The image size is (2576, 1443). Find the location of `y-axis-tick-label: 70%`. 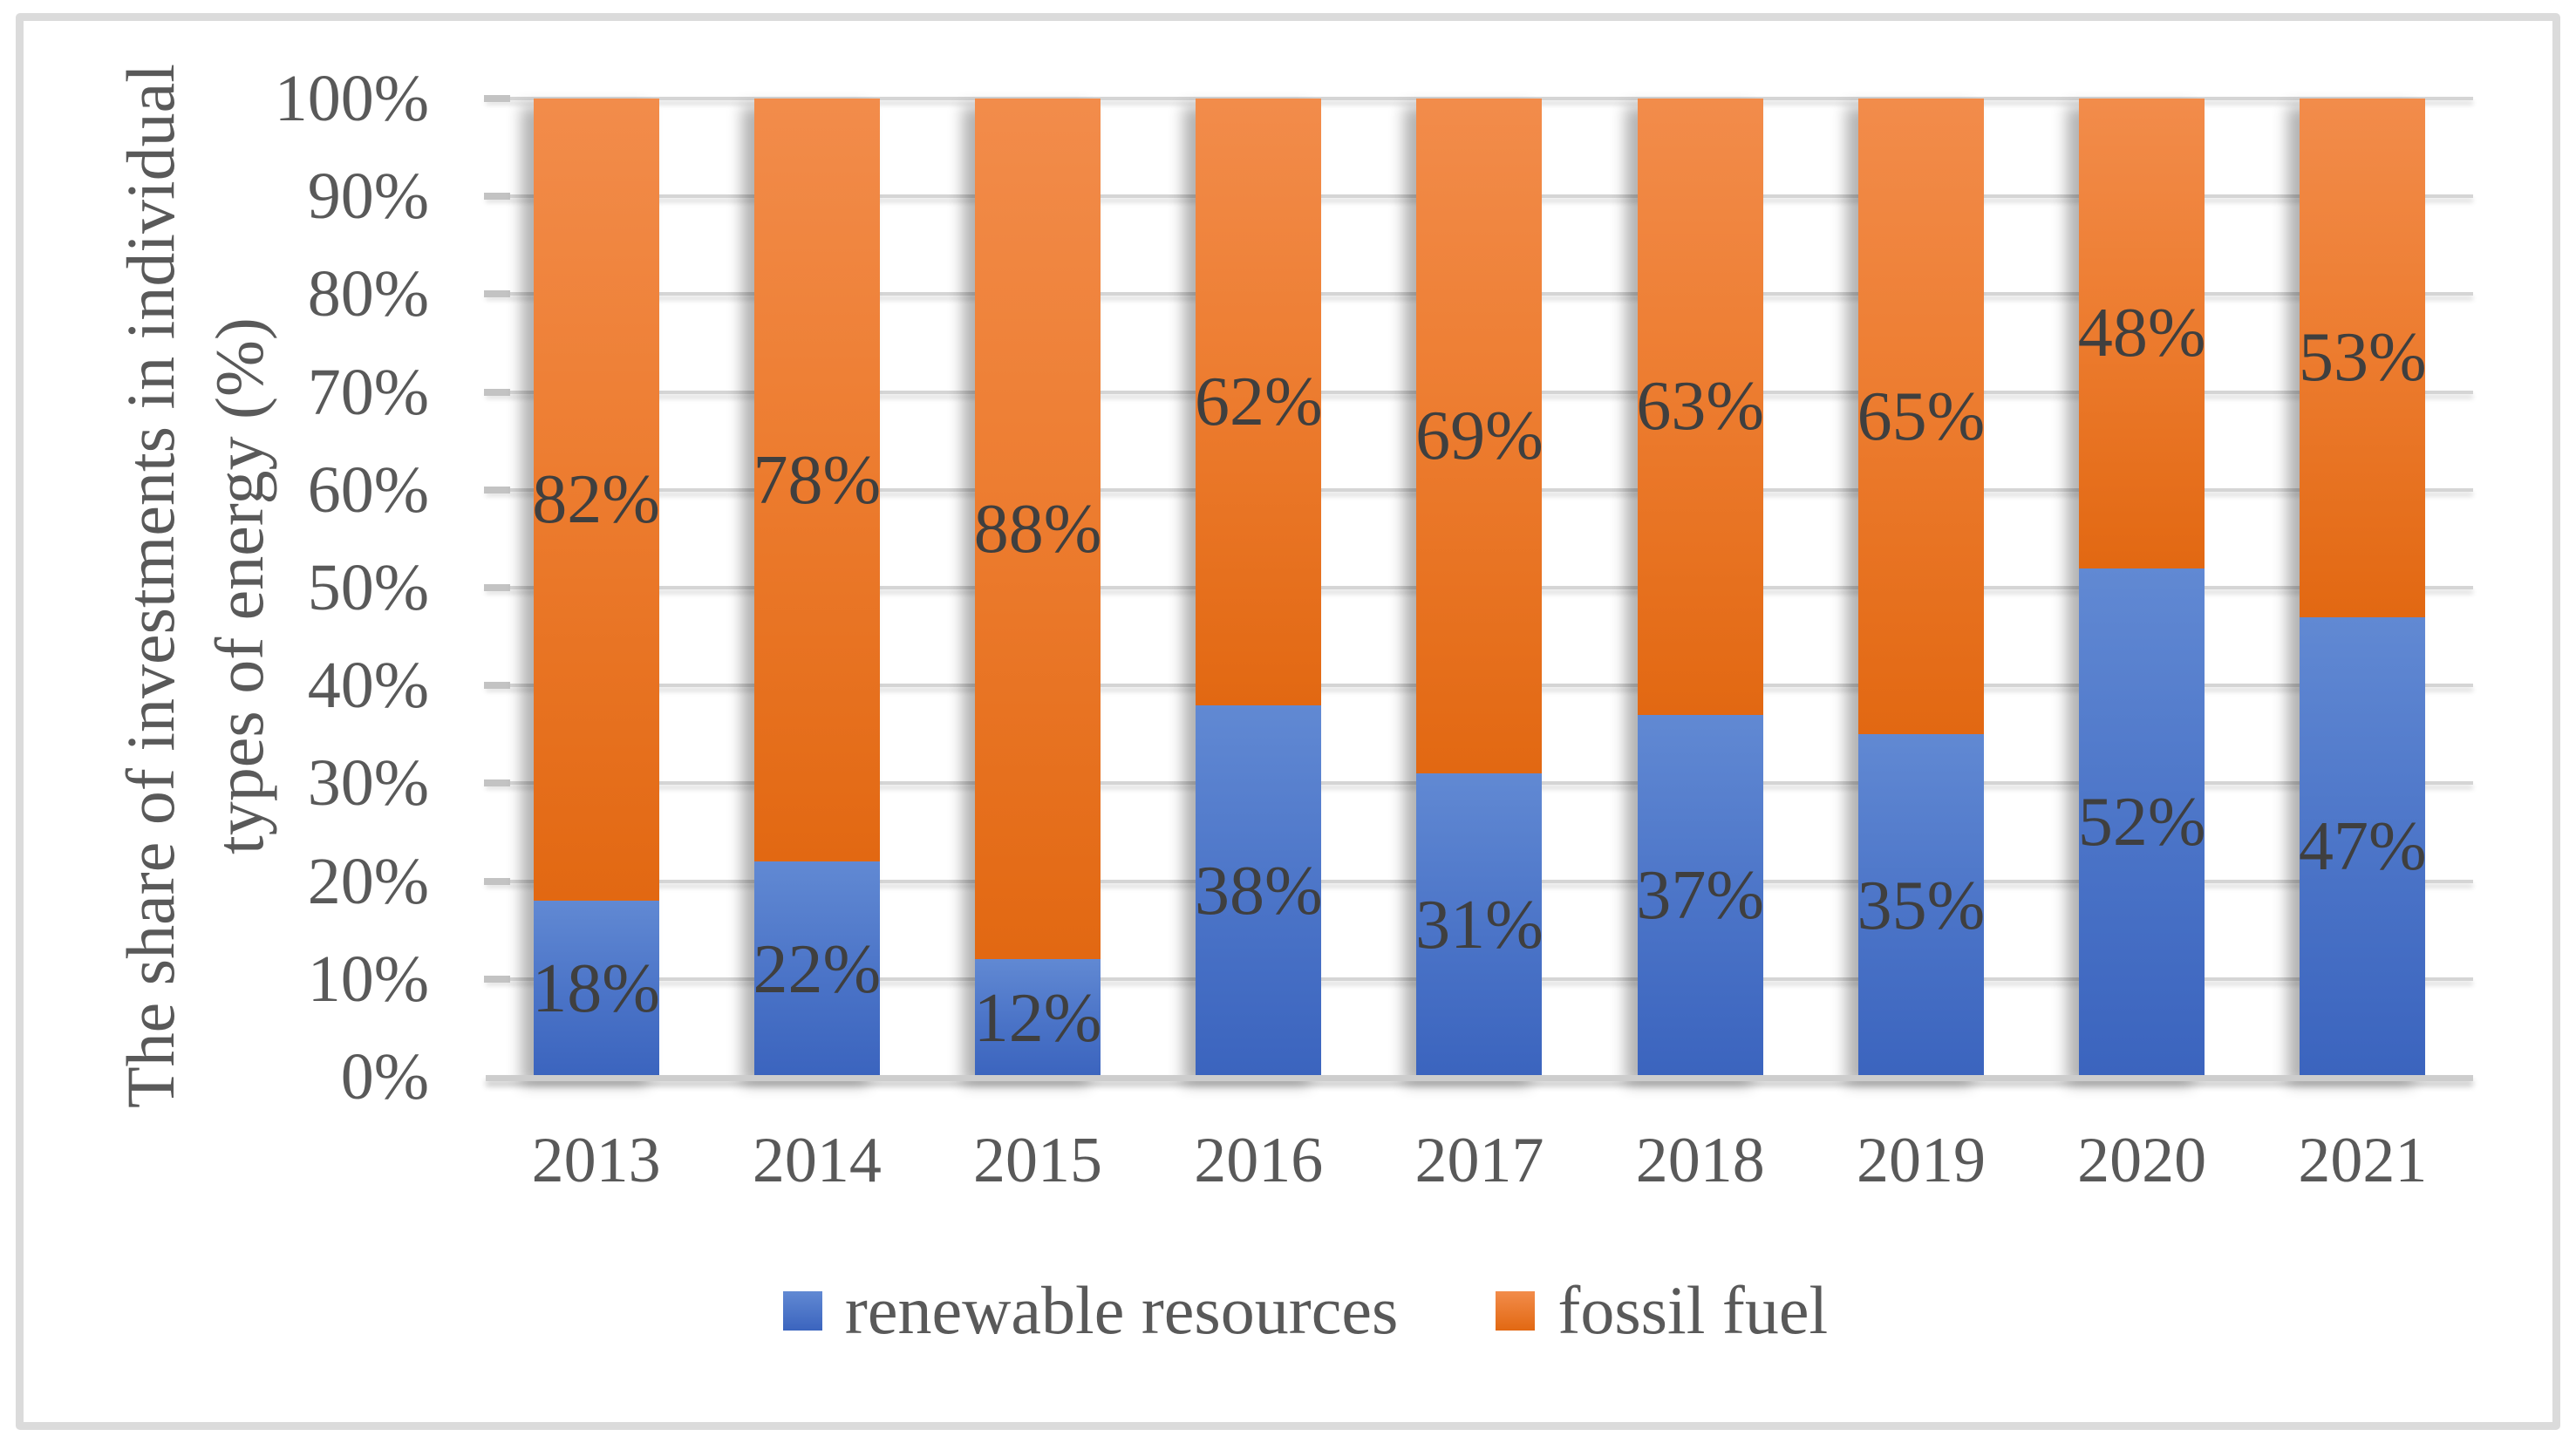

y-axis-tick-label: 70% is located at coordinates (368, 392).